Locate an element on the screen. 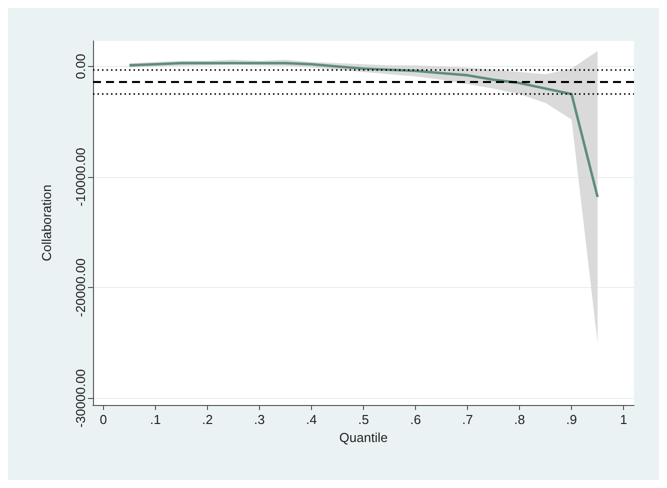 This screenshot has width=667, height=488. y-tick-label: -10000.00 is located at coordinates (80, 177).